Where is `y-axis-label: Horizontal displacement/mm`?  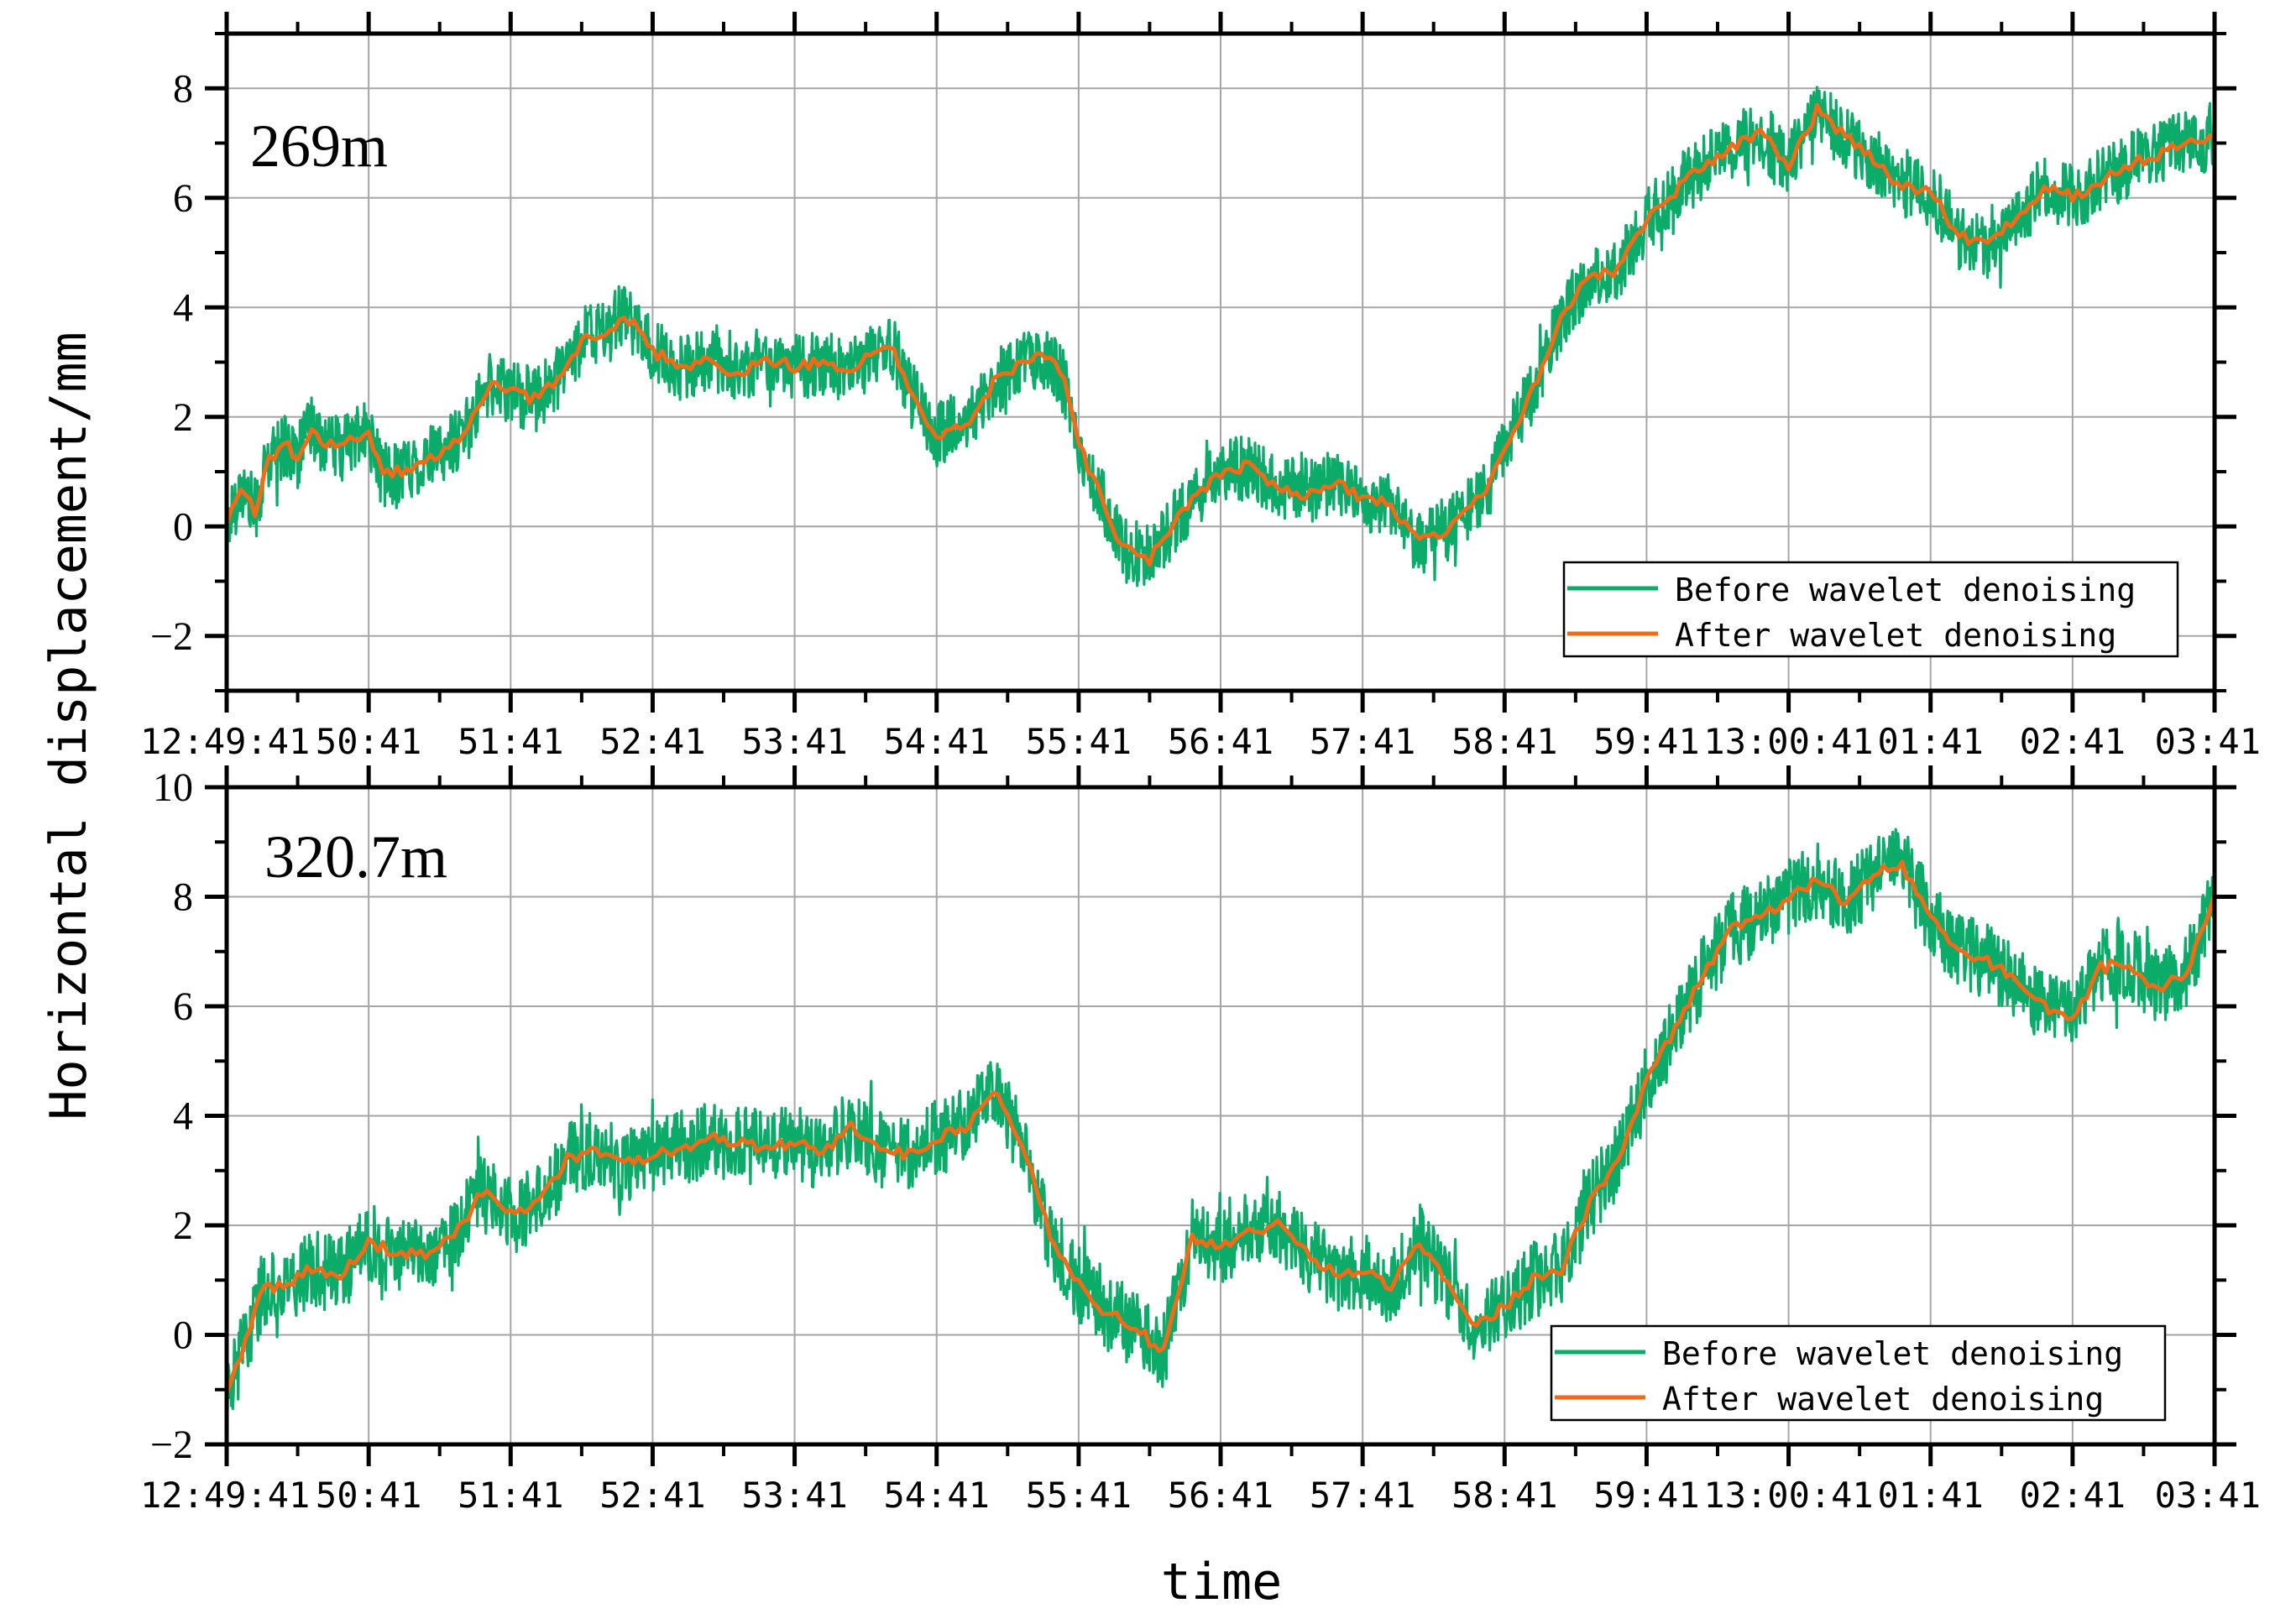 y-axis-label: Horizontal displacement/mm is located at coordinates (68, 726).